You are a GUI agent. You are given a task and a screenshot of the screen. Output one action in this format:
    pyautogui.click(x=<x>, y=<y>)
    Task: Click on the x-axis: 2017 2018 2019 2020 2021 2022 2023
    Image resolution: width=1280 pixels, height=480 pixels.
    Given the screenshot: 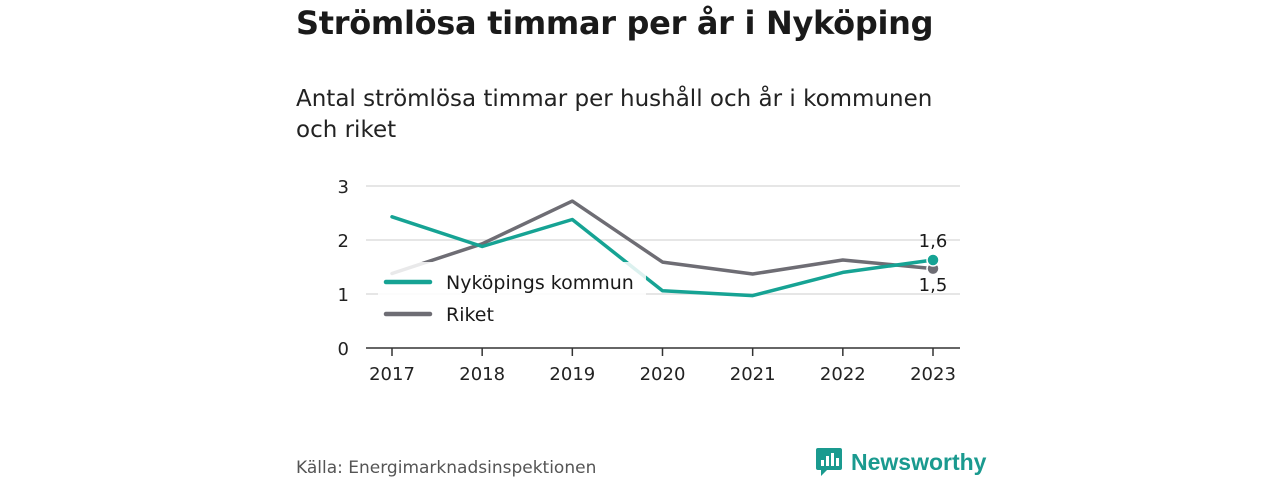 What is the action you would take?
    pyautogui.click(x=663, y=366)
    